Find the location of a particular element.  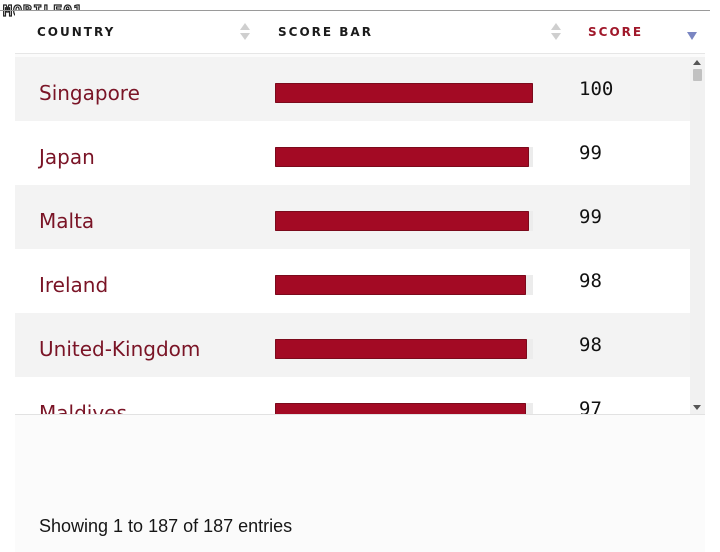

table-row: United-Kingdom 98 is located at coordinates (352, 345).